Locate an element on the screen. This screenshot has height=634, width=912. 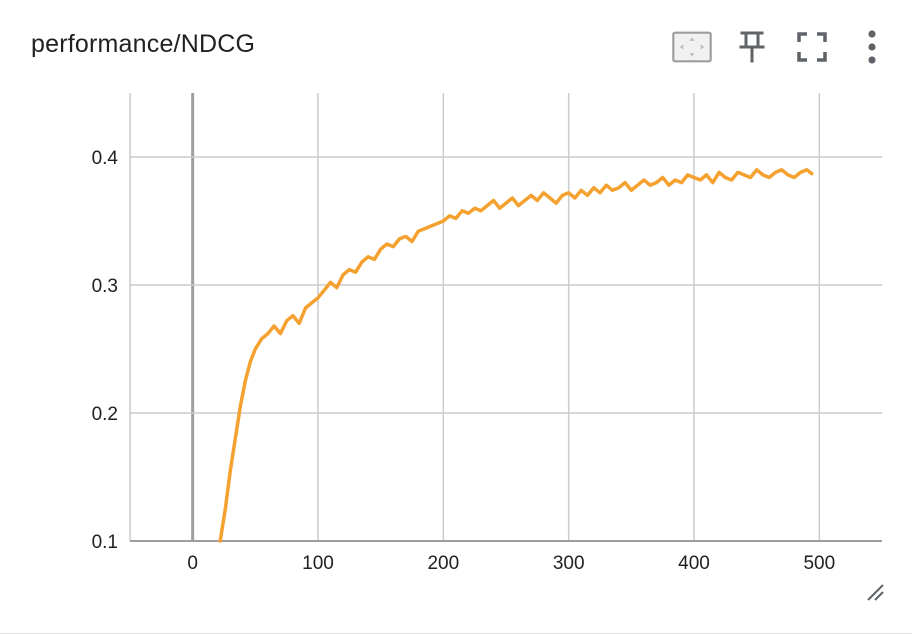
fullscreen-button is located at coordinates (812, 47).